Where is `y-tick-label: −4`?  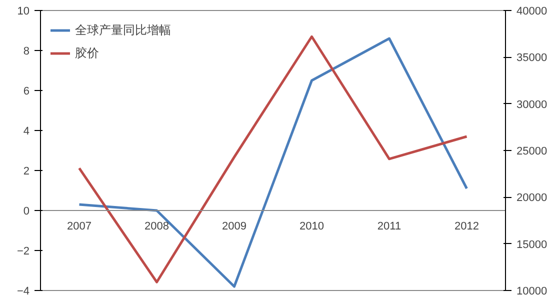 y-tick-label: −4 is located at coordinates (23, 292).